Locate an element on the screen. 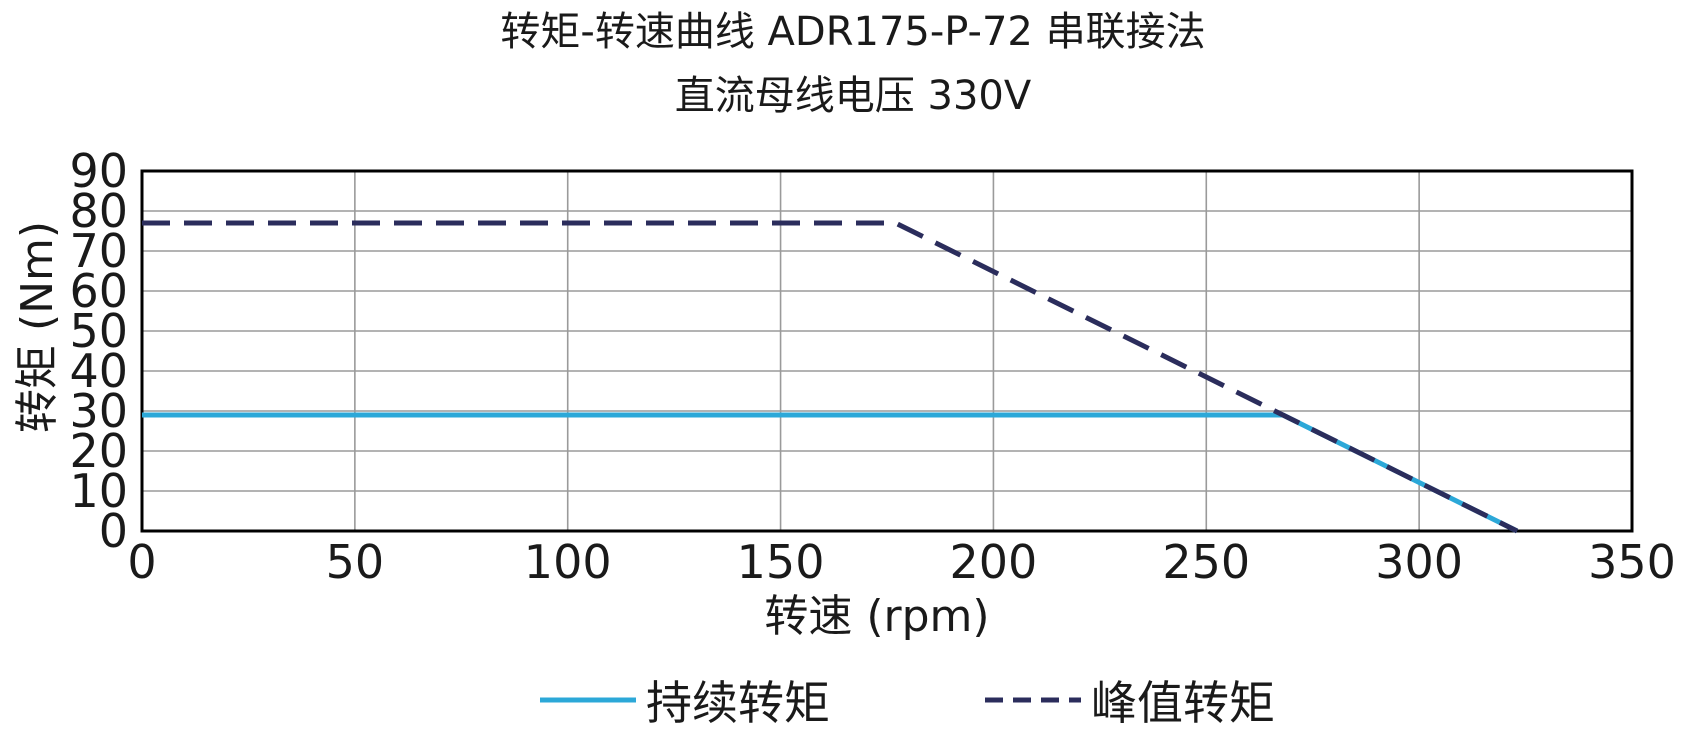 Image resolution: width=1706 pixels, height=745 pixels. x-tick-label-100: 100 is located at coordinates (568, 562).